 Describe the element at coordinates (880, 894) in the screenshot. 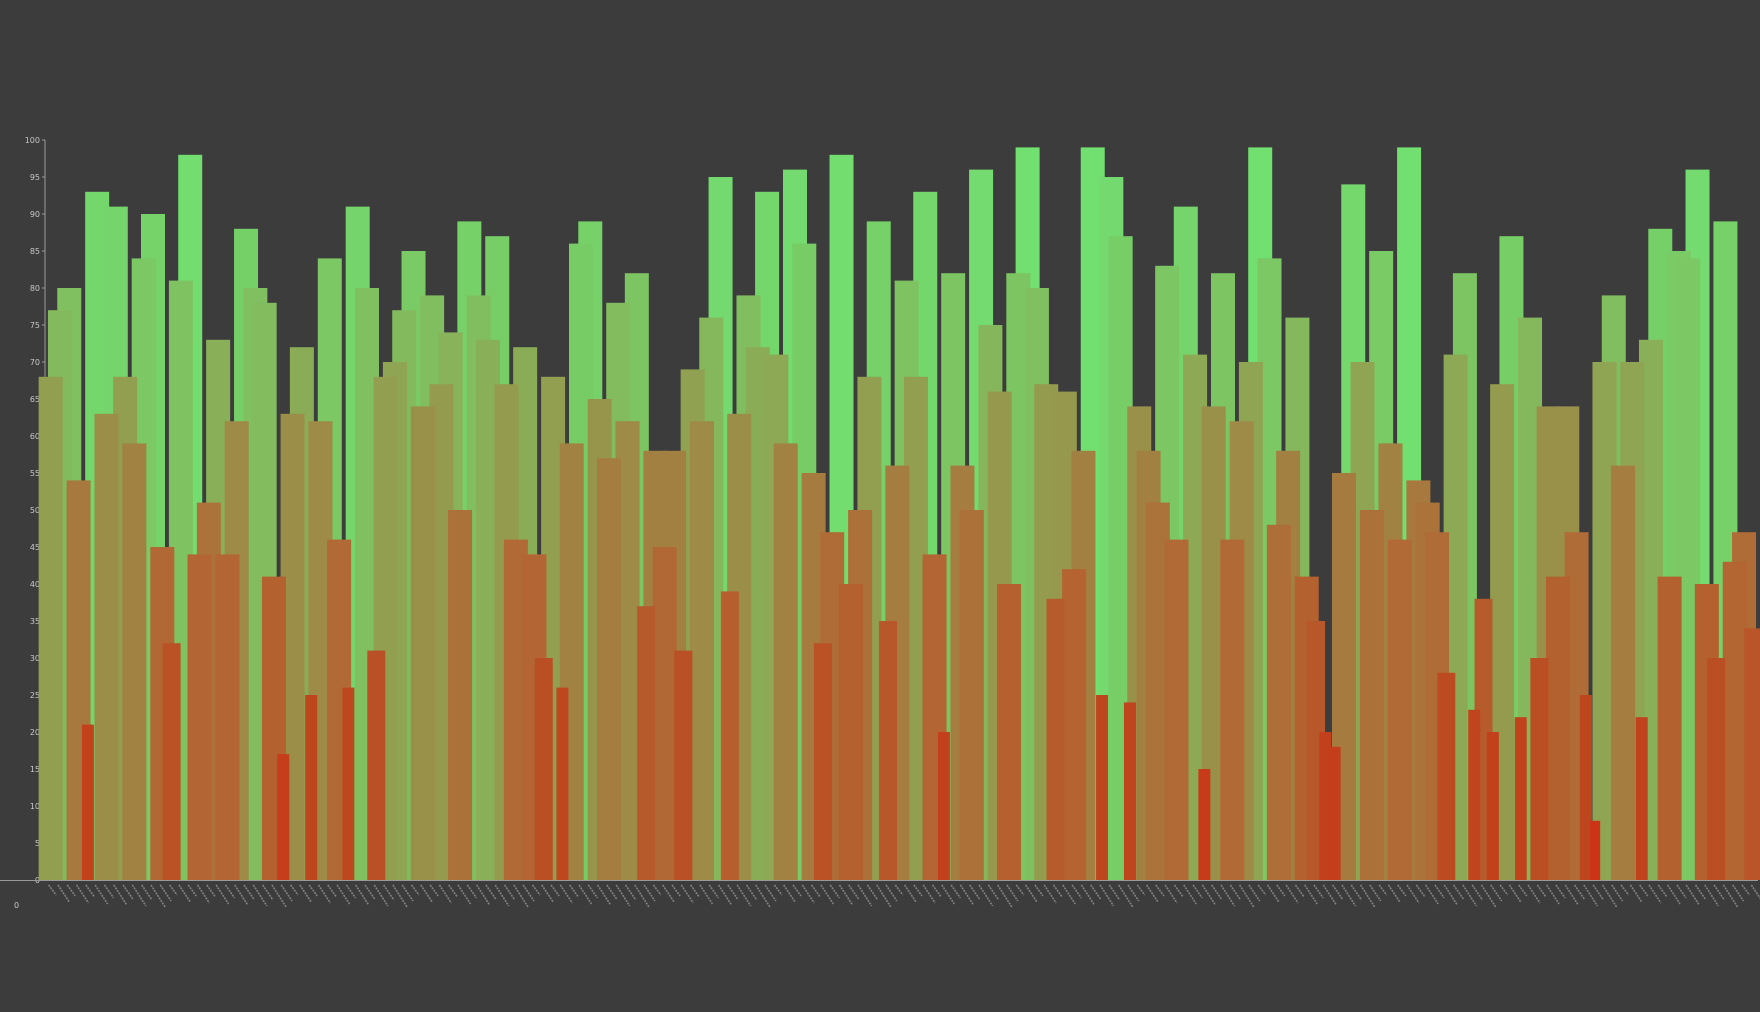

I see `x-axis` at that location.